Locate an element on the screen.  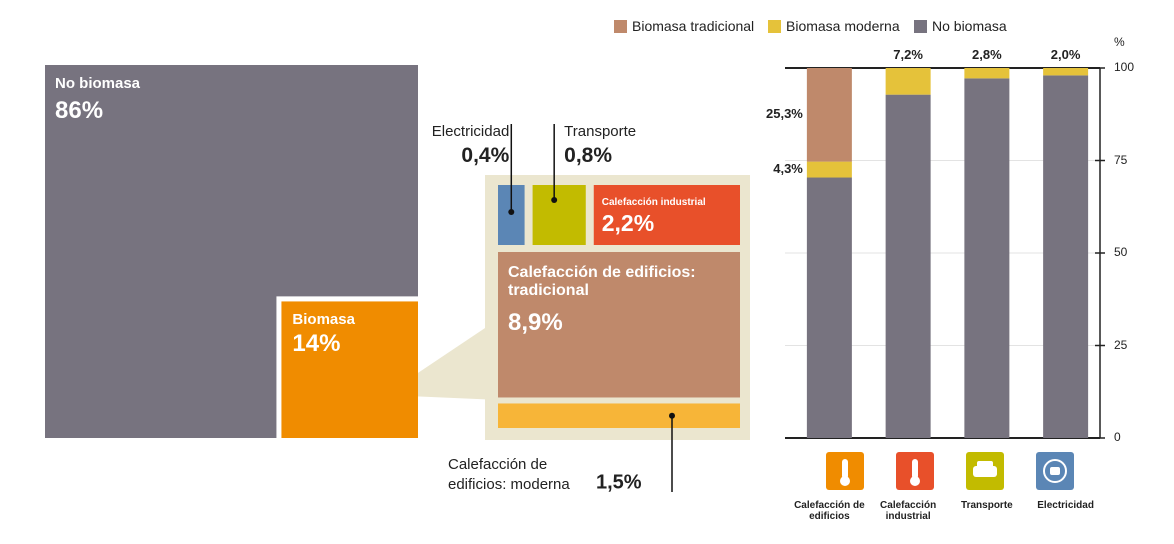
moderna-label: Calefacción de edificios: moderna 1,5% is located at coordinates (545, 474).